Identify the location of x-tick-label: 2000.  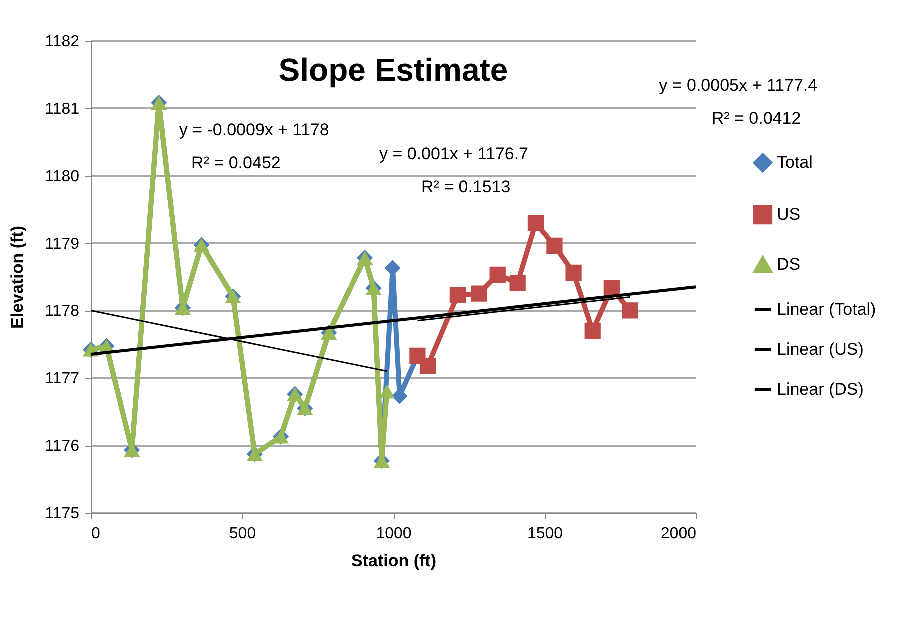
(678, 534).